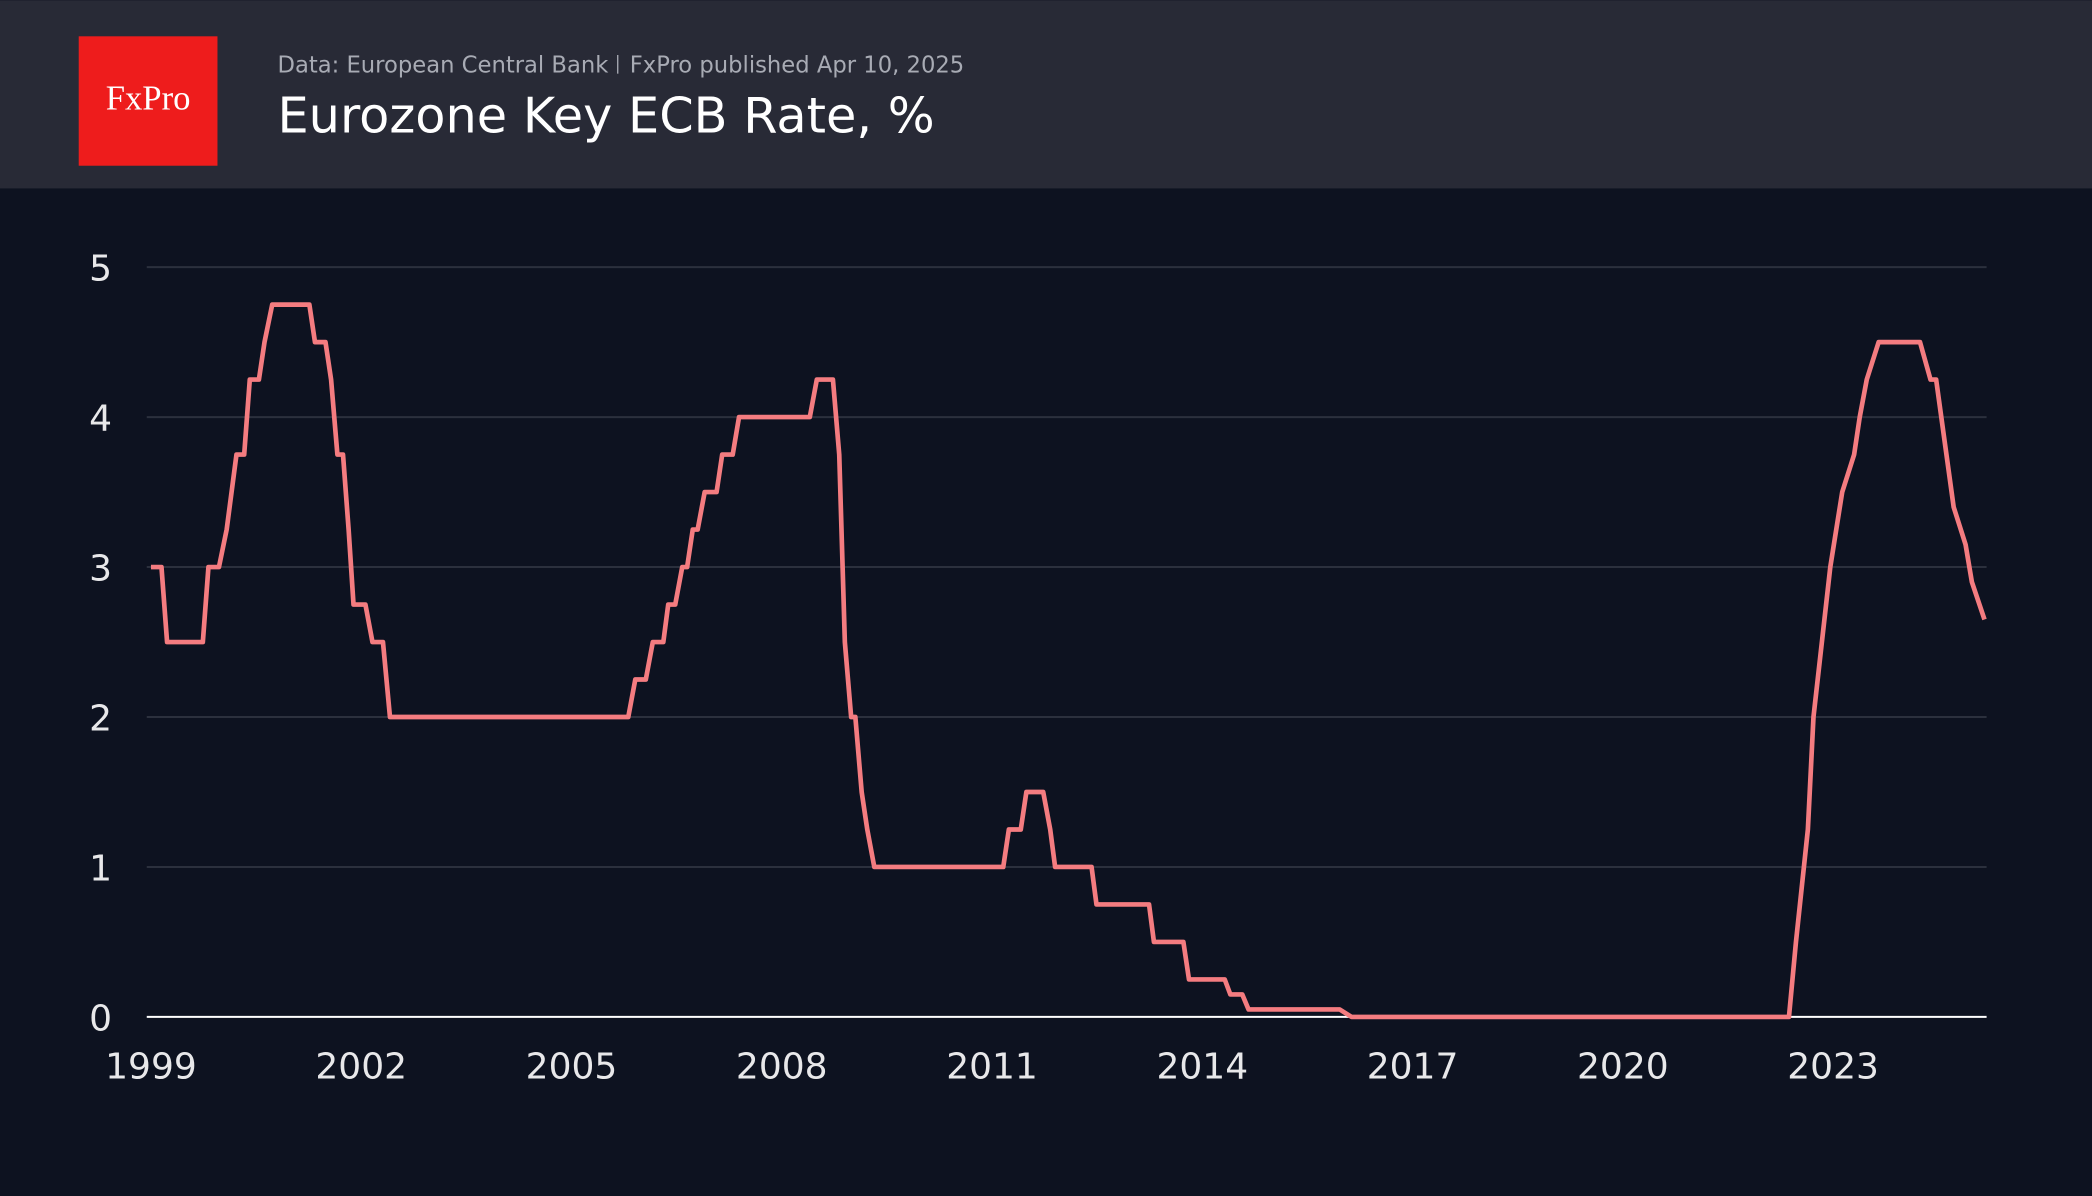  I want to click on source: Data: European Central Bank, so click(444, 65).